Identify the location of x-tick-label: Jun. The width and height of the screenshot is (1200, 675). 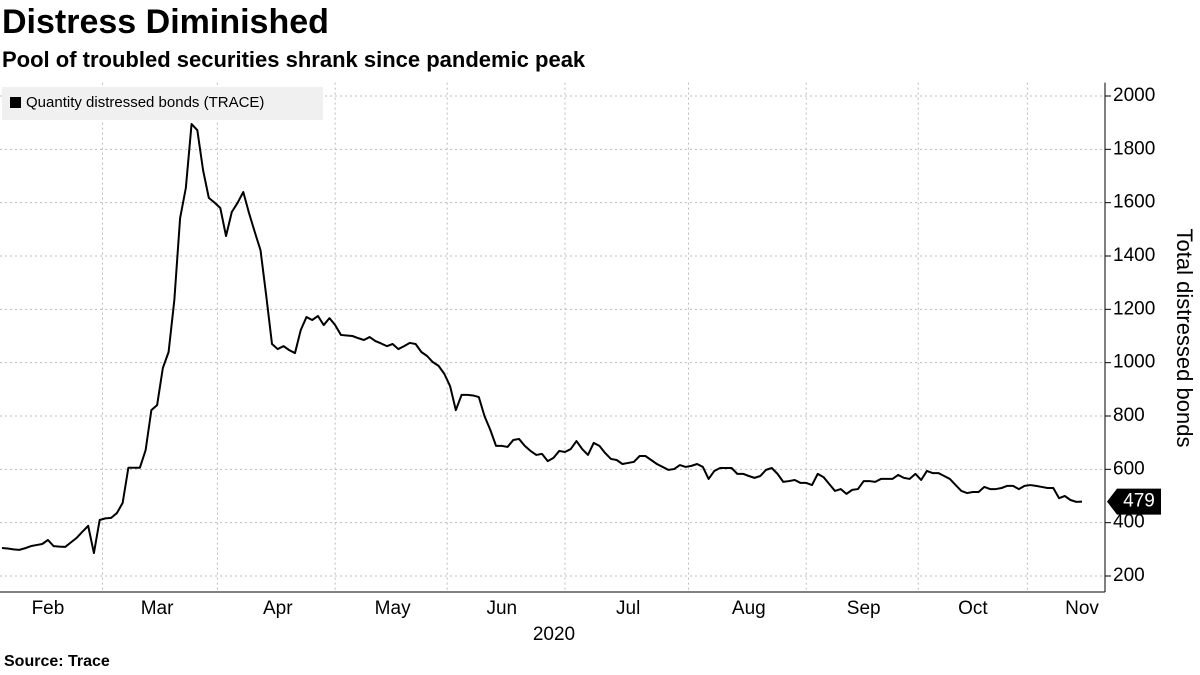
(501, 608).